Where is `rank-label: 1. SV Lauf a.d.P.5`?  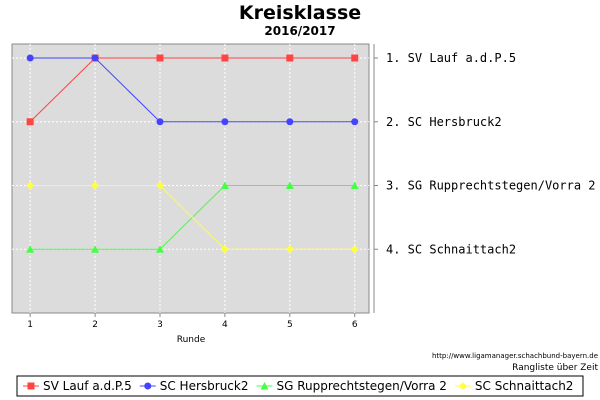 rank-label: 1. SV Lauf a.d.P.5 is located at coordinates (451, 58).